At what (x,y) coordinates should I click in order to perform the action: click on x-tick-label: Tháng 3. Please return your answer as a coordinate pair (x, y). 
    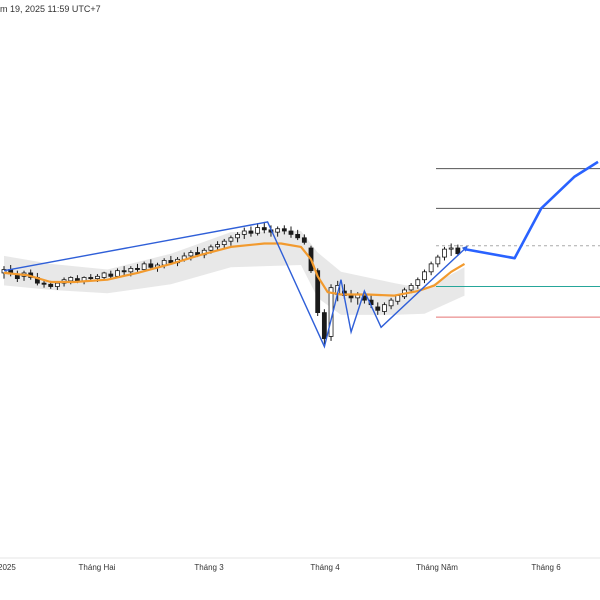
    Looking at the image, I should click on (209, 567).